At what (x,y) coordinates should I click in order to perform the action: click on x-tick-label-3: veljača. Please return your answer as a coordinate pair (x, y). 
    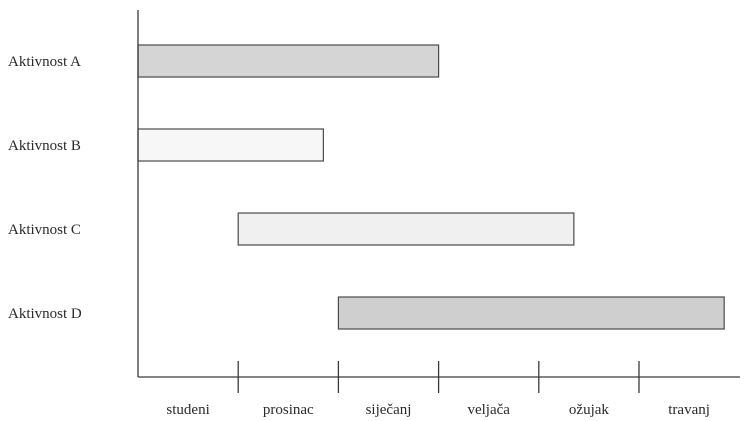
    Looking at the image, I should click on (488, 410).